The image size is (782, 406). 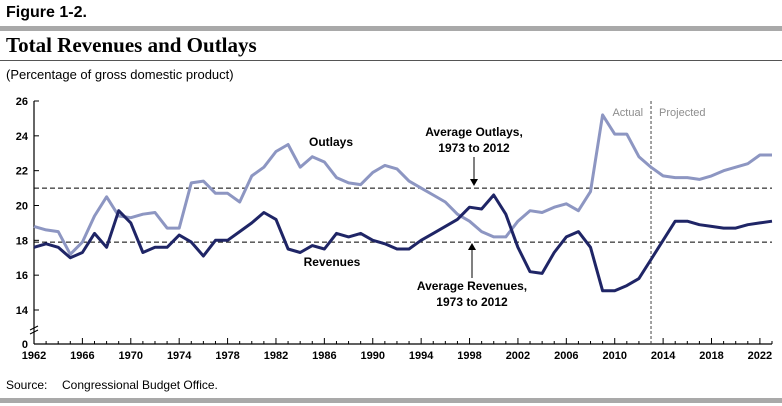 What do you see at coordinates (472, 246) in the screenshot?
I see `avg-revenues-arrowhead` at bounding box center [472, 246].